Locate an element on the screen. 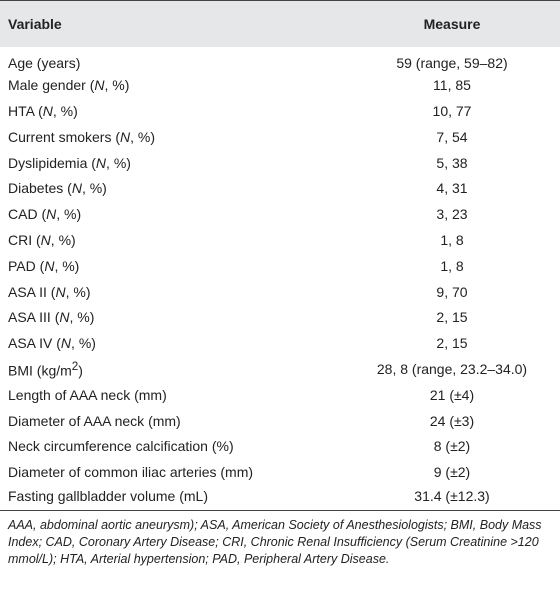 The width and height of the screenshot is (560, 606). table-row: BMI (kg/m2) 28, 8 (range, 23.2–34.0) is located at coordinates (280, 369).